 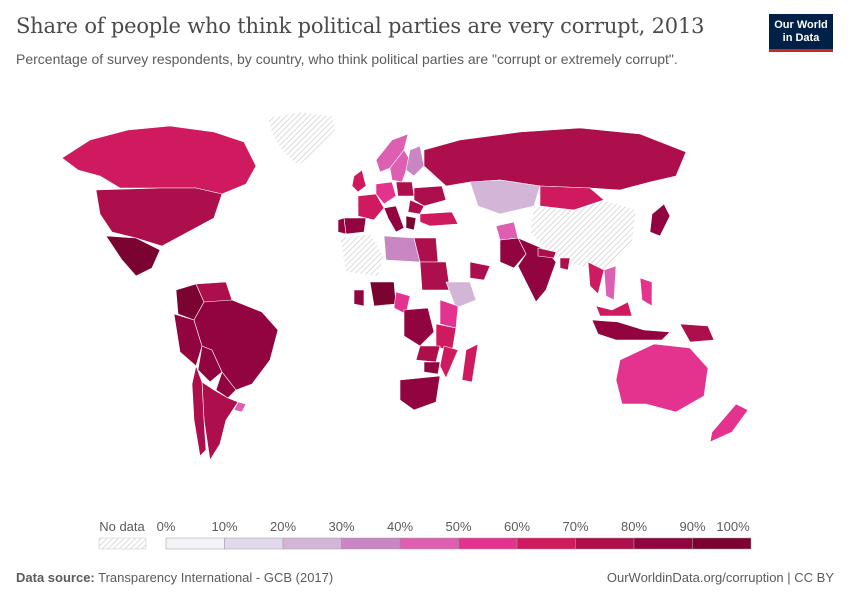 What do you see at coordinates (400, 166) in the screenshot?
I see `country-sweden` at bounding box center [400, 166].